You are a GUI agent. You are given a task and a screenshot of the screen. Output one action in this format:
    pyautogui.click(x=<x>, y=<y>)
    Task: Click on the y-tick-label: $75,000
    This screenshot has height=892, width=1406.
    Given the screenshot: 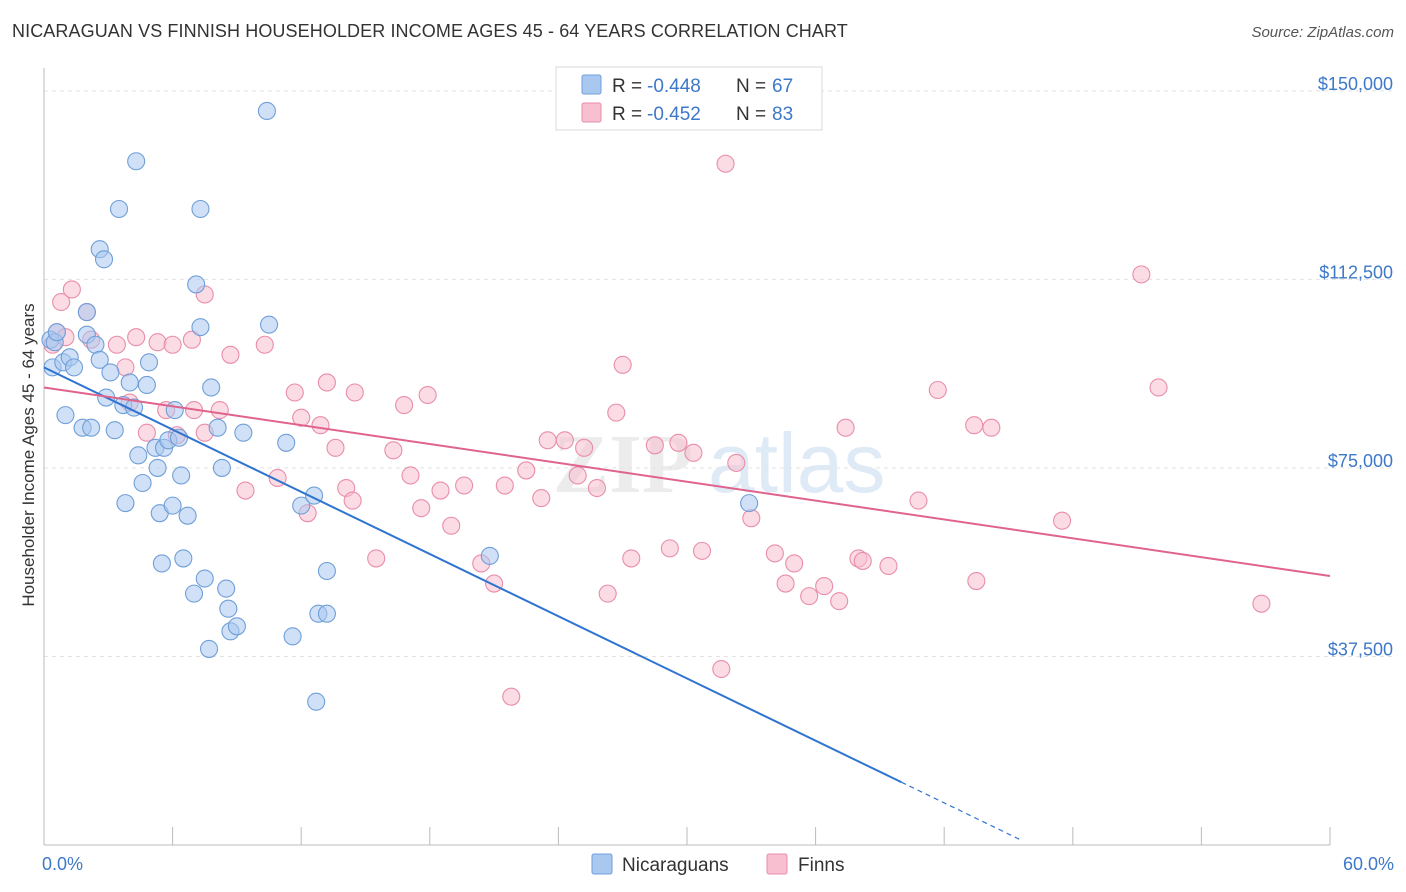 What is the action you would take?
    pyautogui.click(x=1360, y=461)
    